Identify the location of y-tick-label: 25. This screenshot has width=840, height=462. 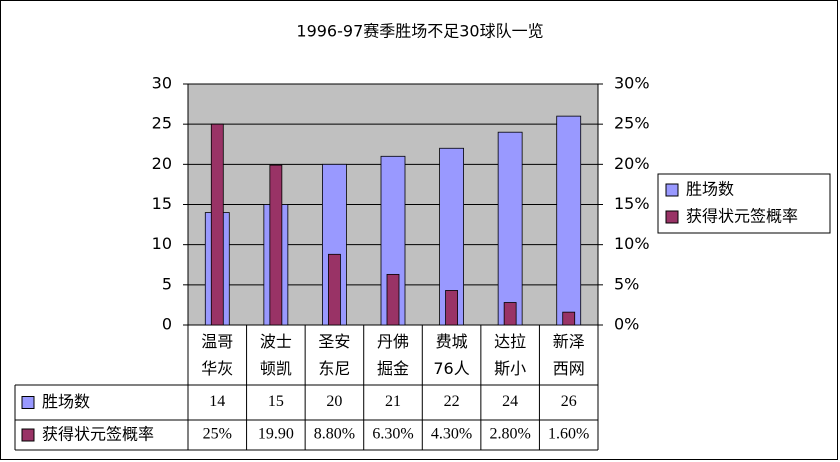
(162, 123).